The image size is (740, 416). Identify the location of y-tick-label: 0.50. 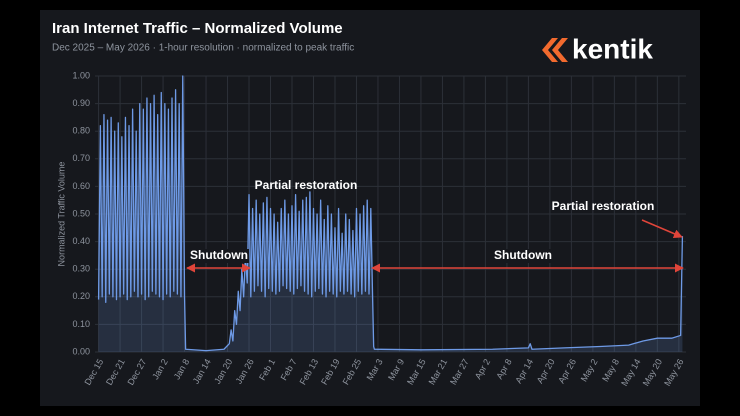
(81, 213).